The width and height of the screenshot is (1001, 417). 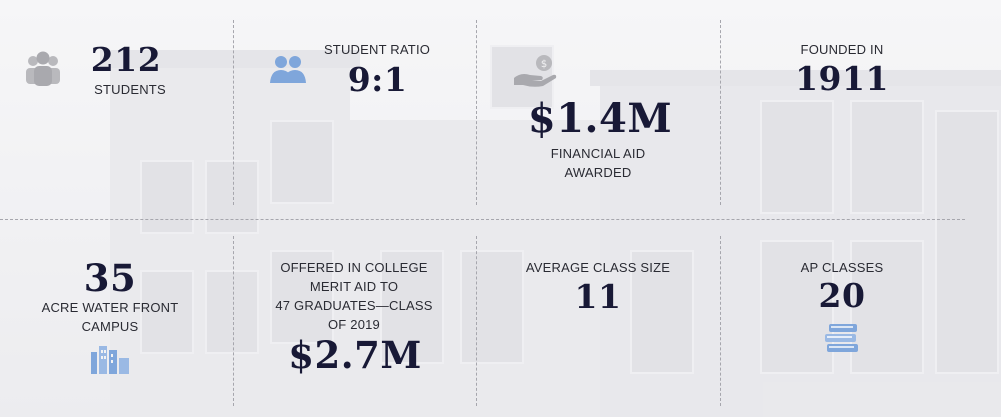 What do you see at coordinates (536, 71) in the screenshot?
I see `hand-money-icon: $` at bounding box center [536, 71].